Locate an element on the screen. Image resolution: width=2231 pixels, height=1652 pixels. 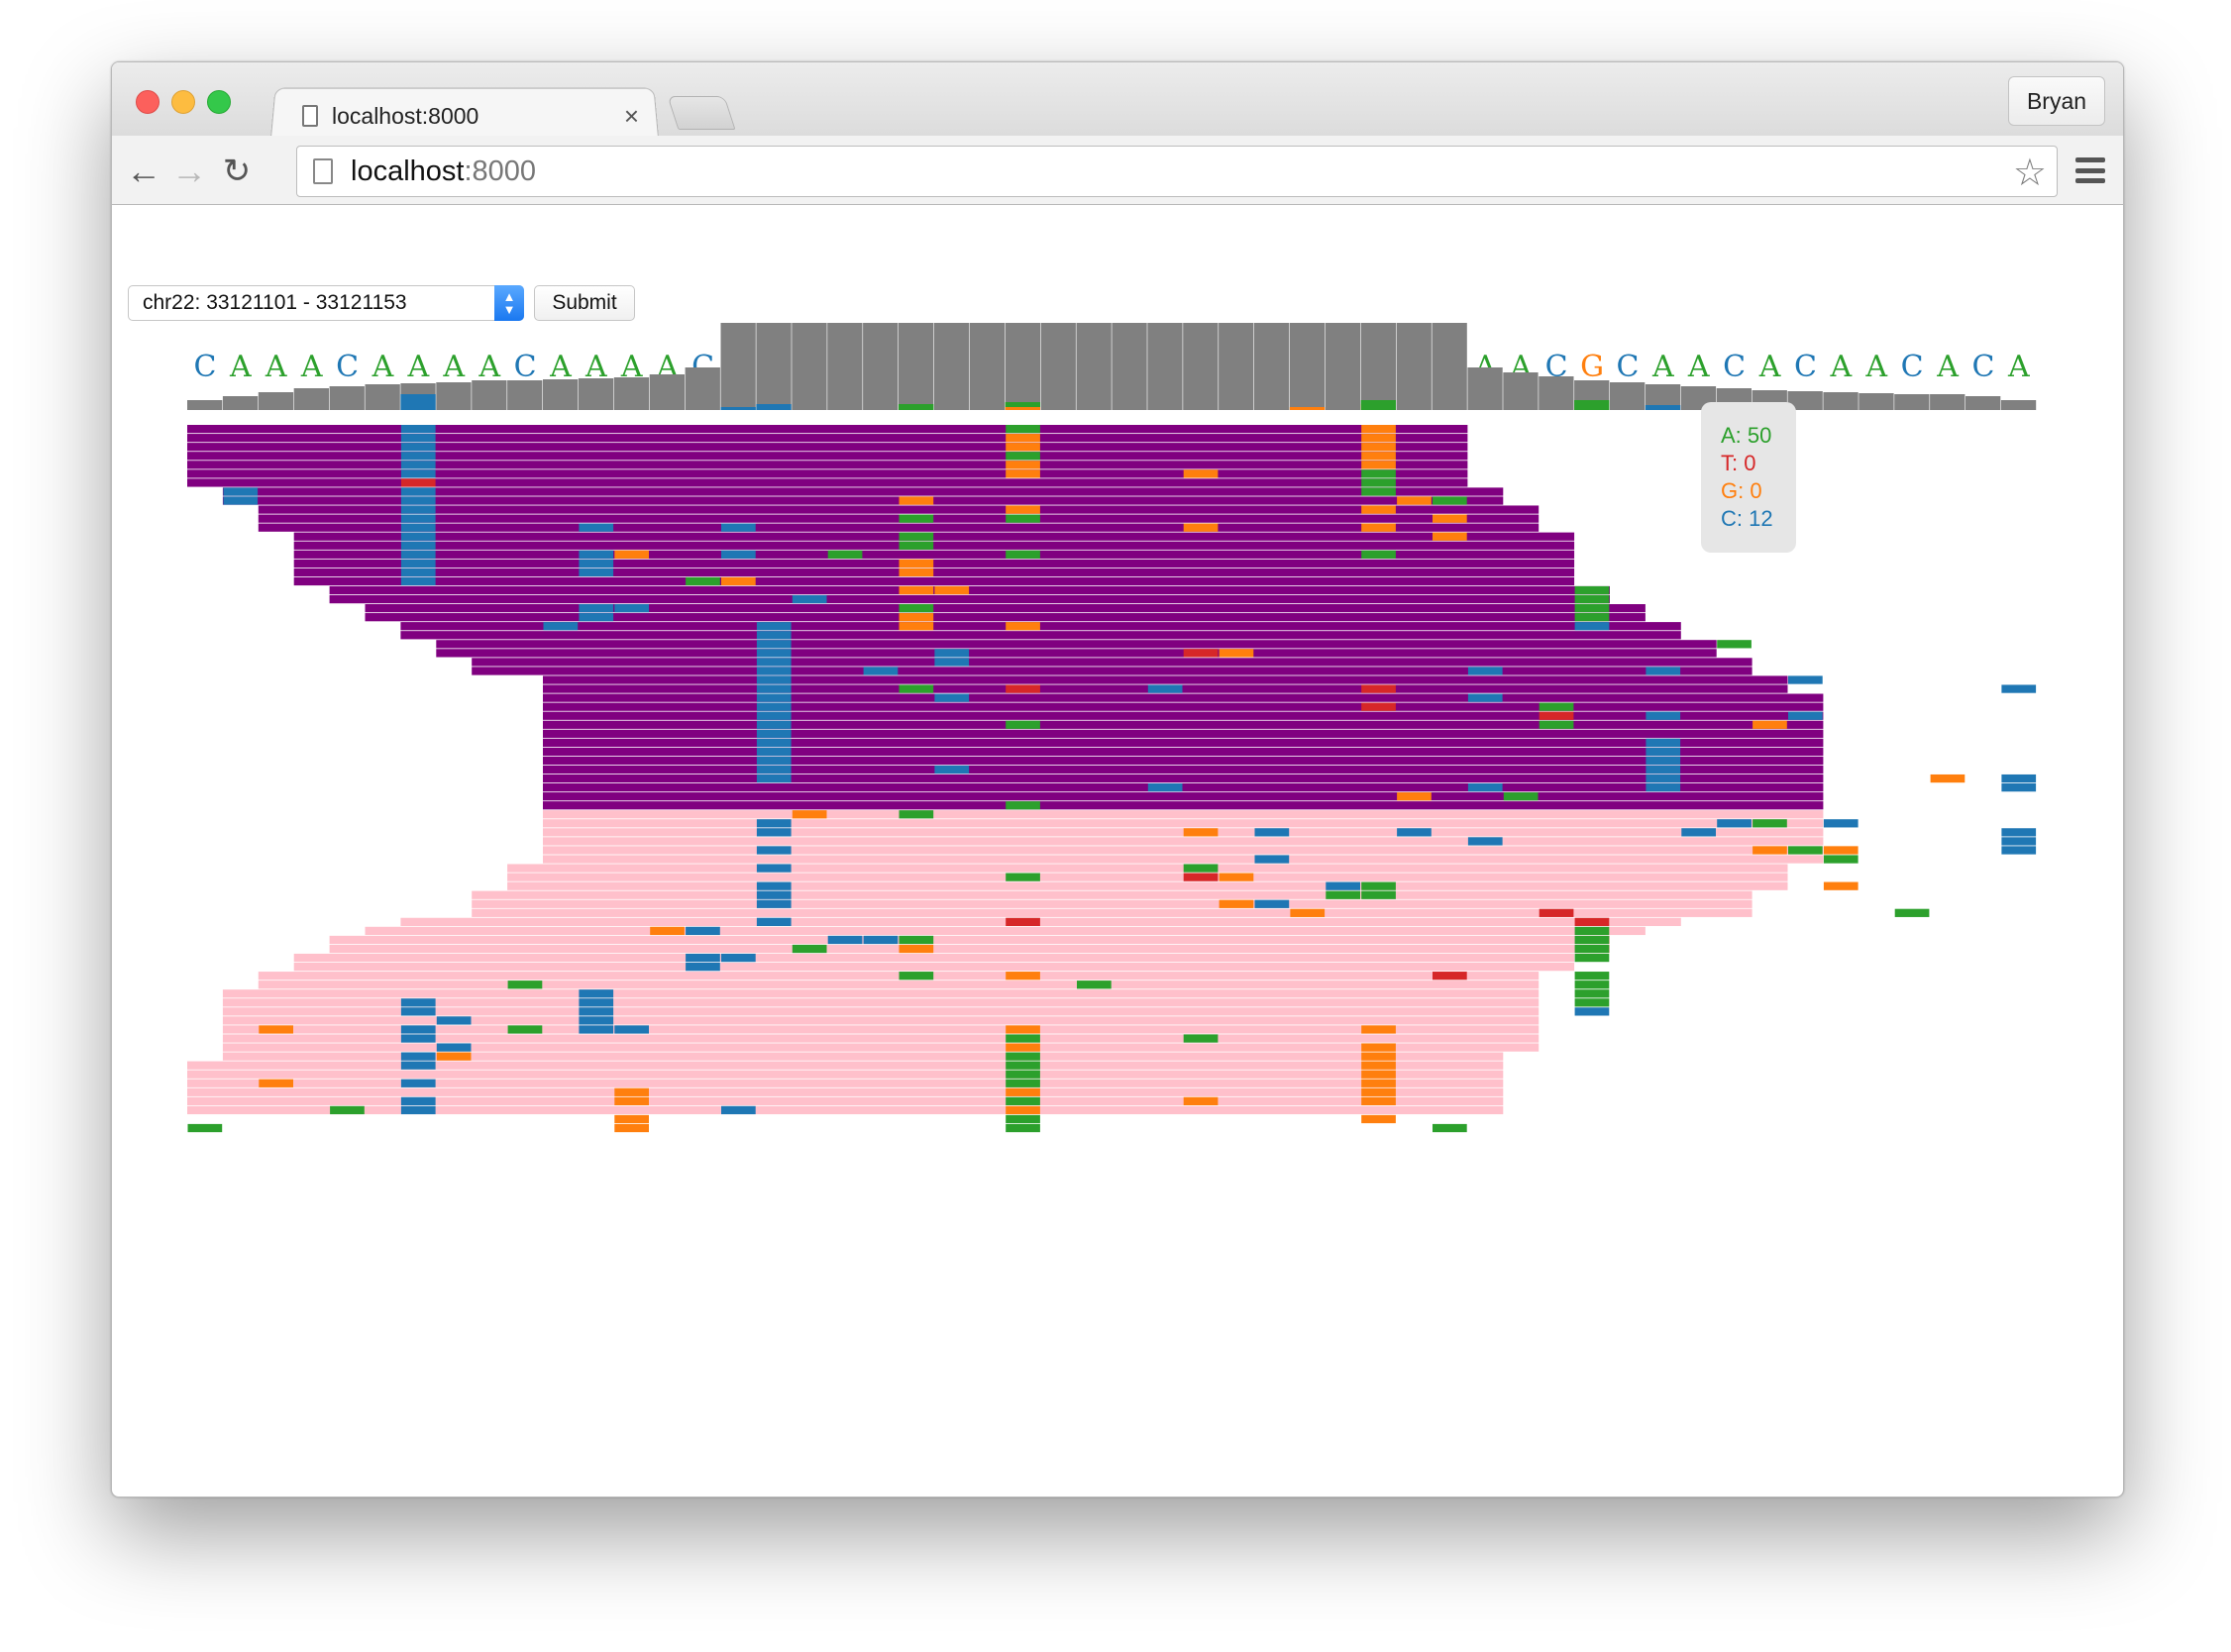
reload-icon: ↻ is located at coordinates (237, 171).